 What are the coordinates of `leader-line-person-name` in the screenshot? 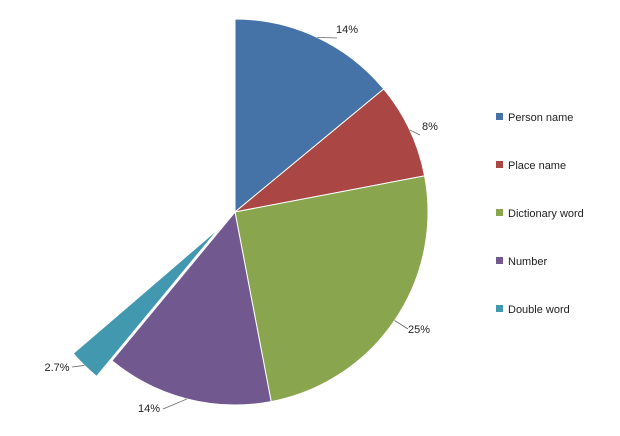 It's located at (327, 37).